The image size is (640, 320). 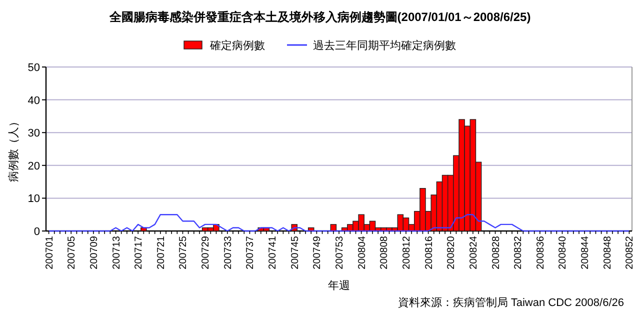 What do you see at coordinates (34, 134) in the screenshot?
I see `y-tick-label: 30` at bounding box center [34, 134].